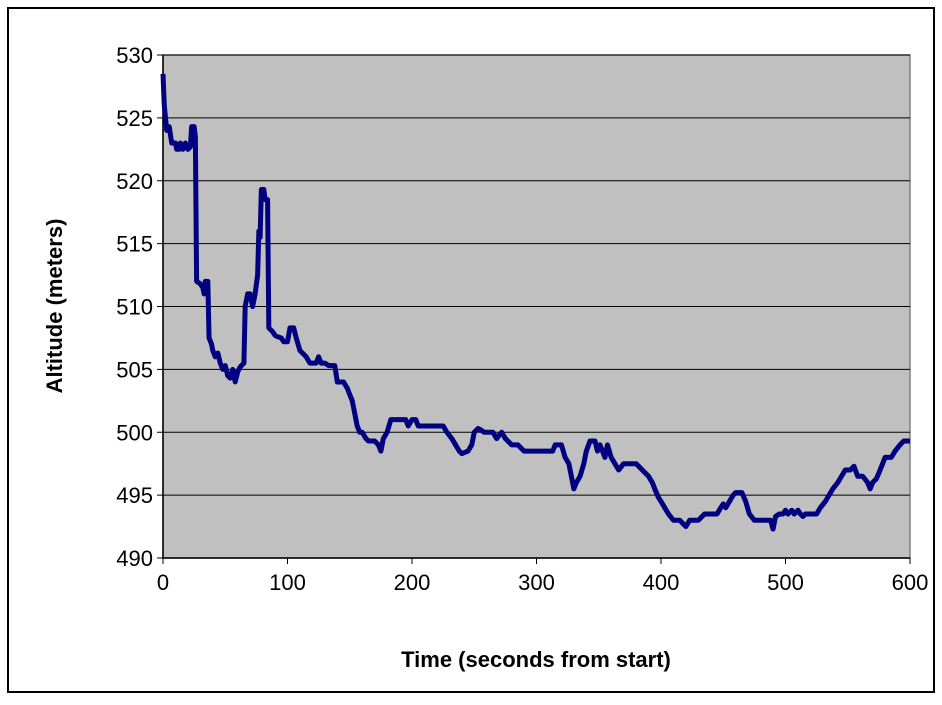  Describe the element at coordinates (134, 181) in the screenshot. I see `y-tick-label: 520` at that location.